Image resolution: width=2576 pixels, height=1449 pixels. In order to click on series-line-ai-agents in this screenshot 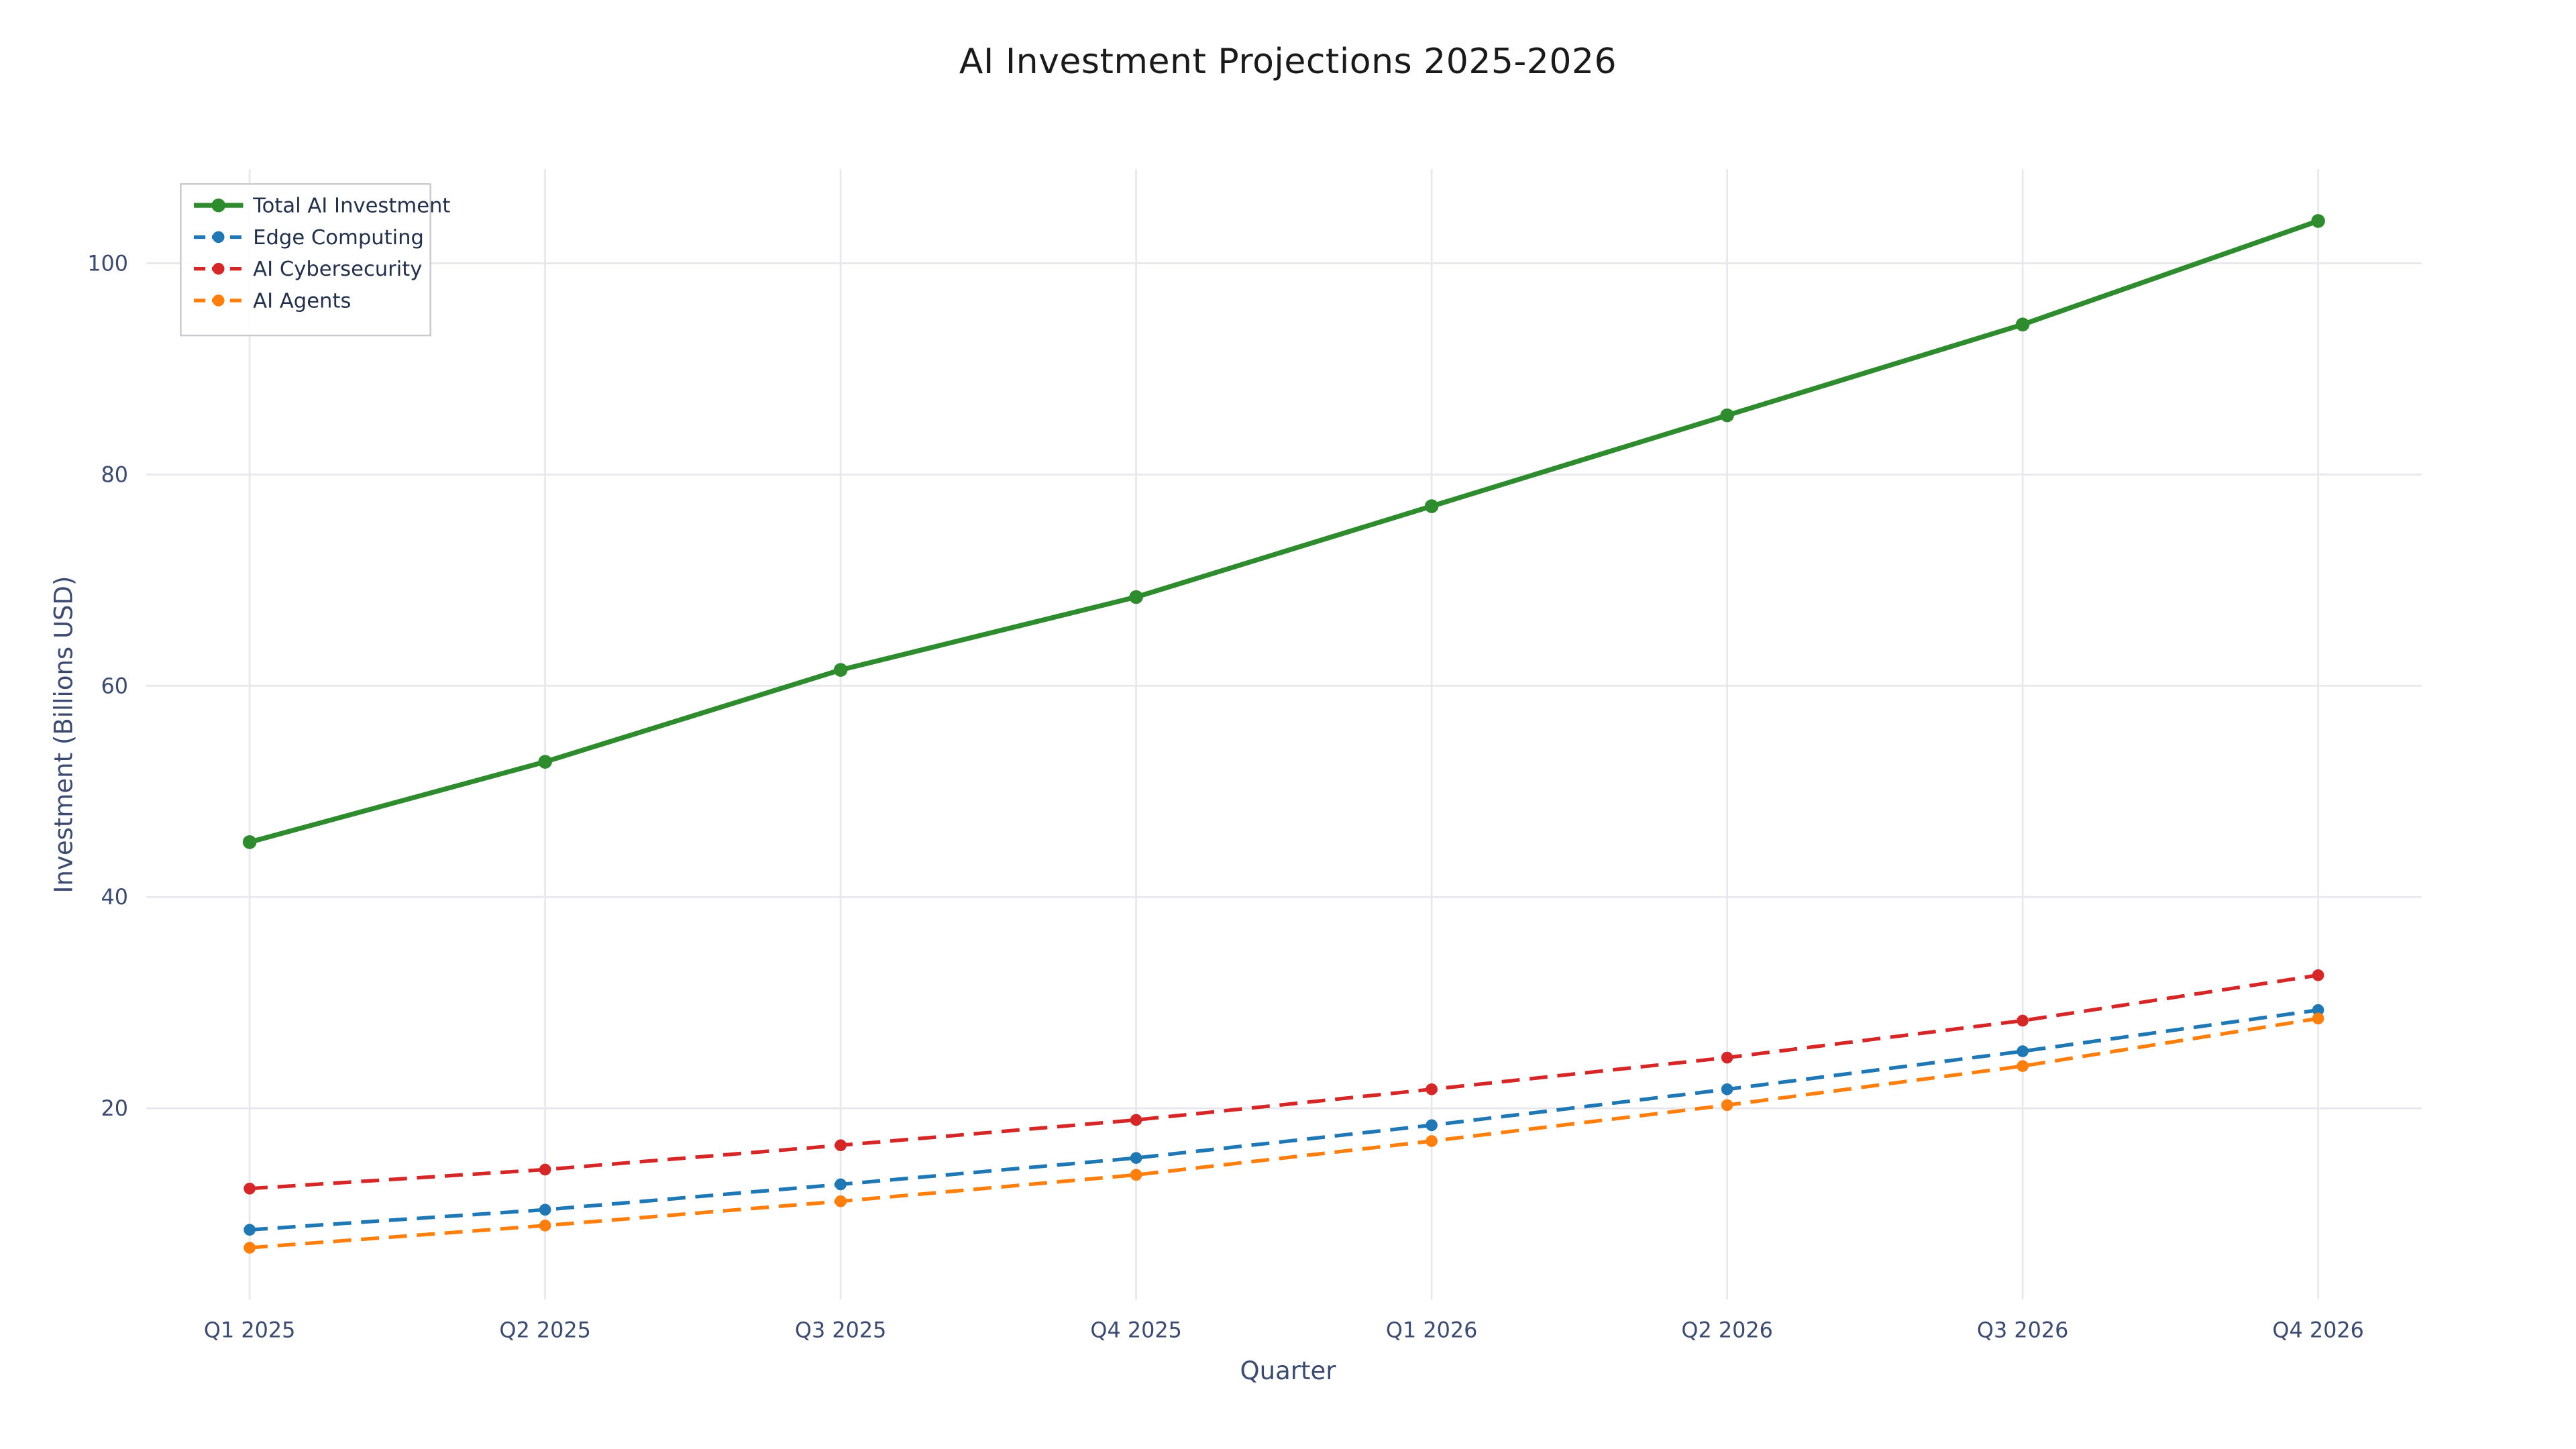, I will do `click(1284, 1133)`.